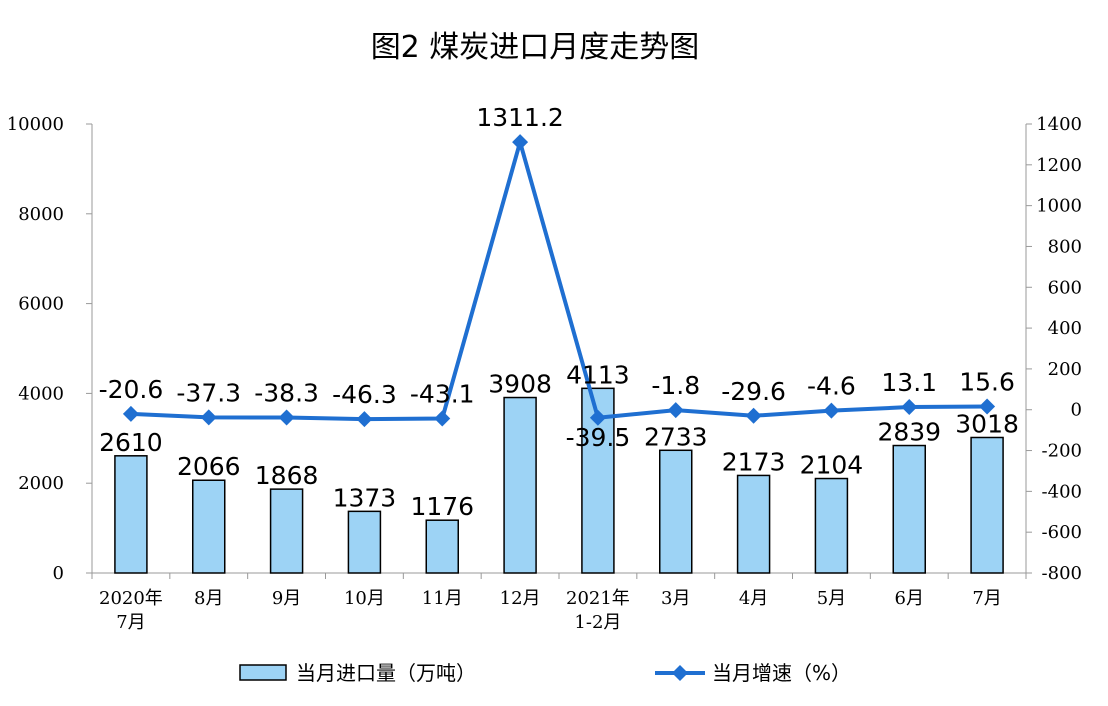  Describe the element at coordinates (1065, 246) in the screenshot. I see `y-right-tick-label: 800` at that location.